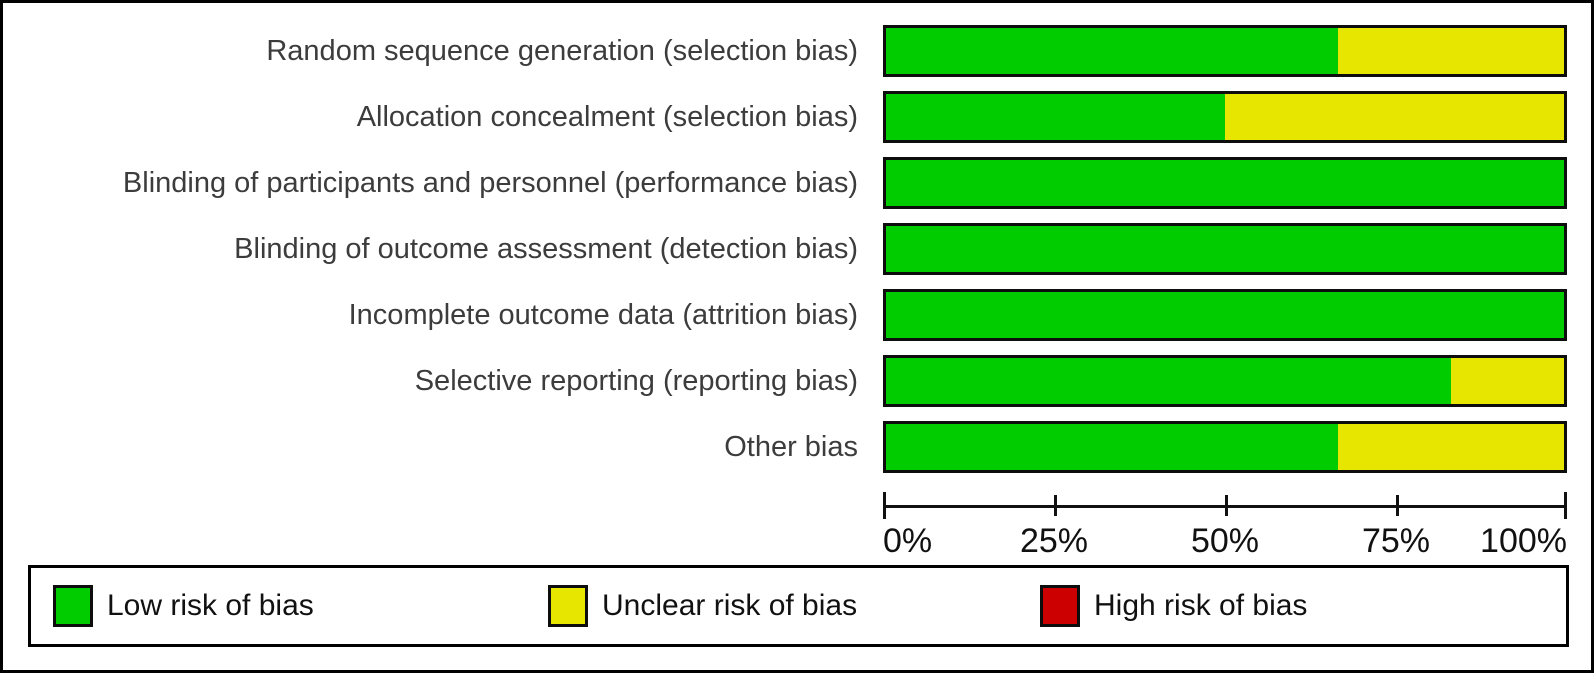 The width and height of the screenshot is (1594, 673). I want to click on legend-swatch-low-icon, so click(73, 606).